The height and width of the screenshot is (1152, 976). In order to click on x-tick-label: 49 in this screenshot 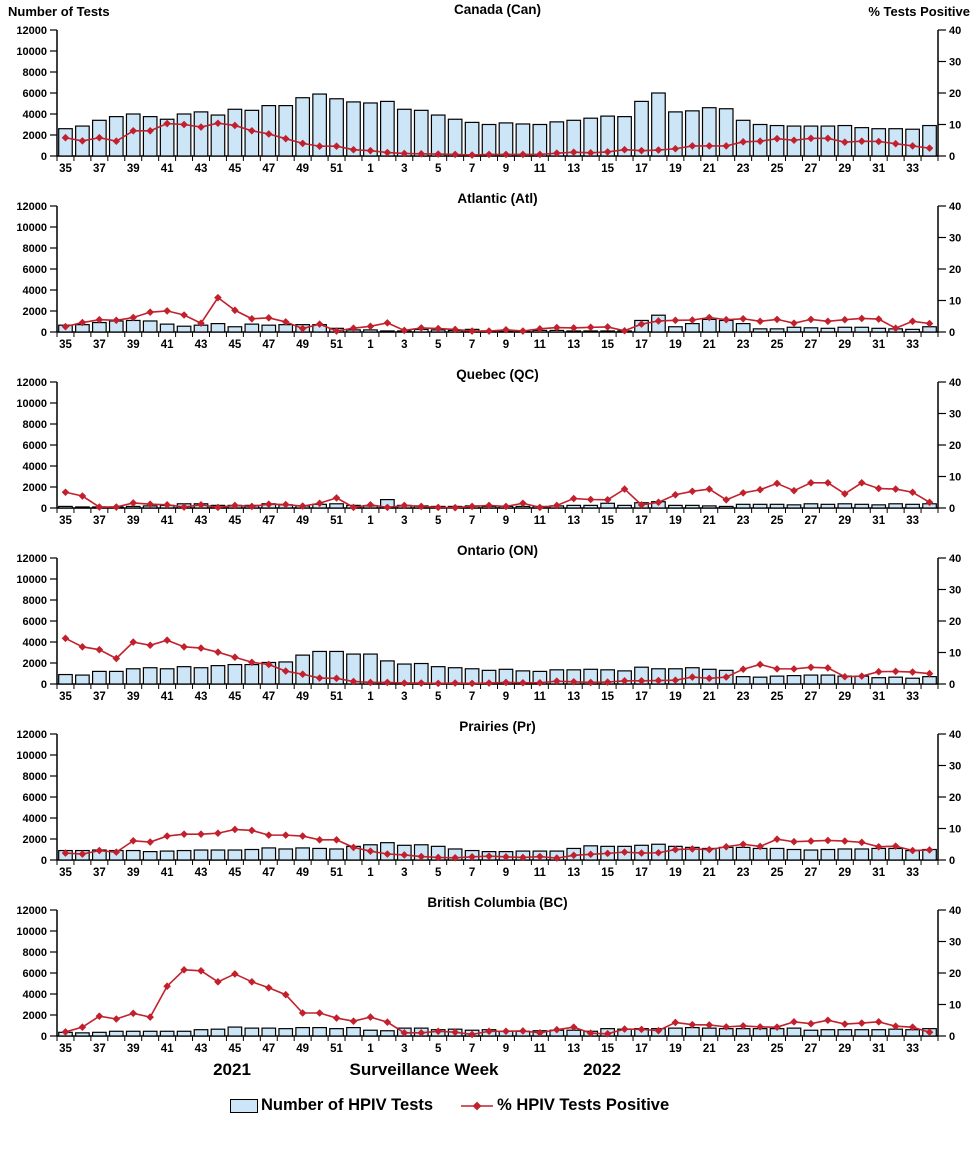, I will do `click(302, 521)`.